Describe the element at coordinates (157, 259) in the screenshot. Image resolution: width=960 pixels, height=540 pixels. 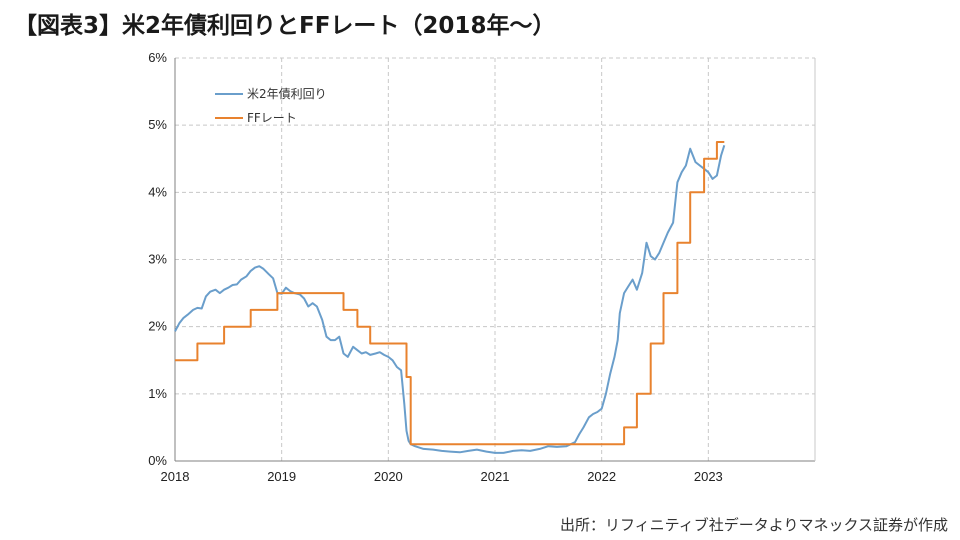
I see `y-tick-label: 3%` at that location.